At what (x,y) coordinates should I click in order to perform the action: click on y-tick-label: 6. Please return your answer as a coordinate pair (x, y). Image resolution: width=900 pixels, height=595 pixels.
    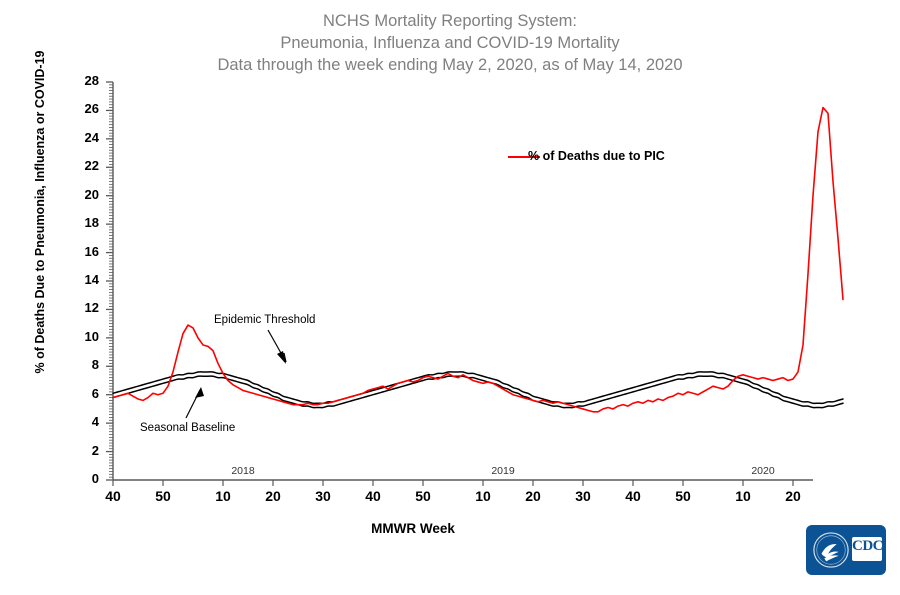
    Looking at the image, I should click on (95, 393).